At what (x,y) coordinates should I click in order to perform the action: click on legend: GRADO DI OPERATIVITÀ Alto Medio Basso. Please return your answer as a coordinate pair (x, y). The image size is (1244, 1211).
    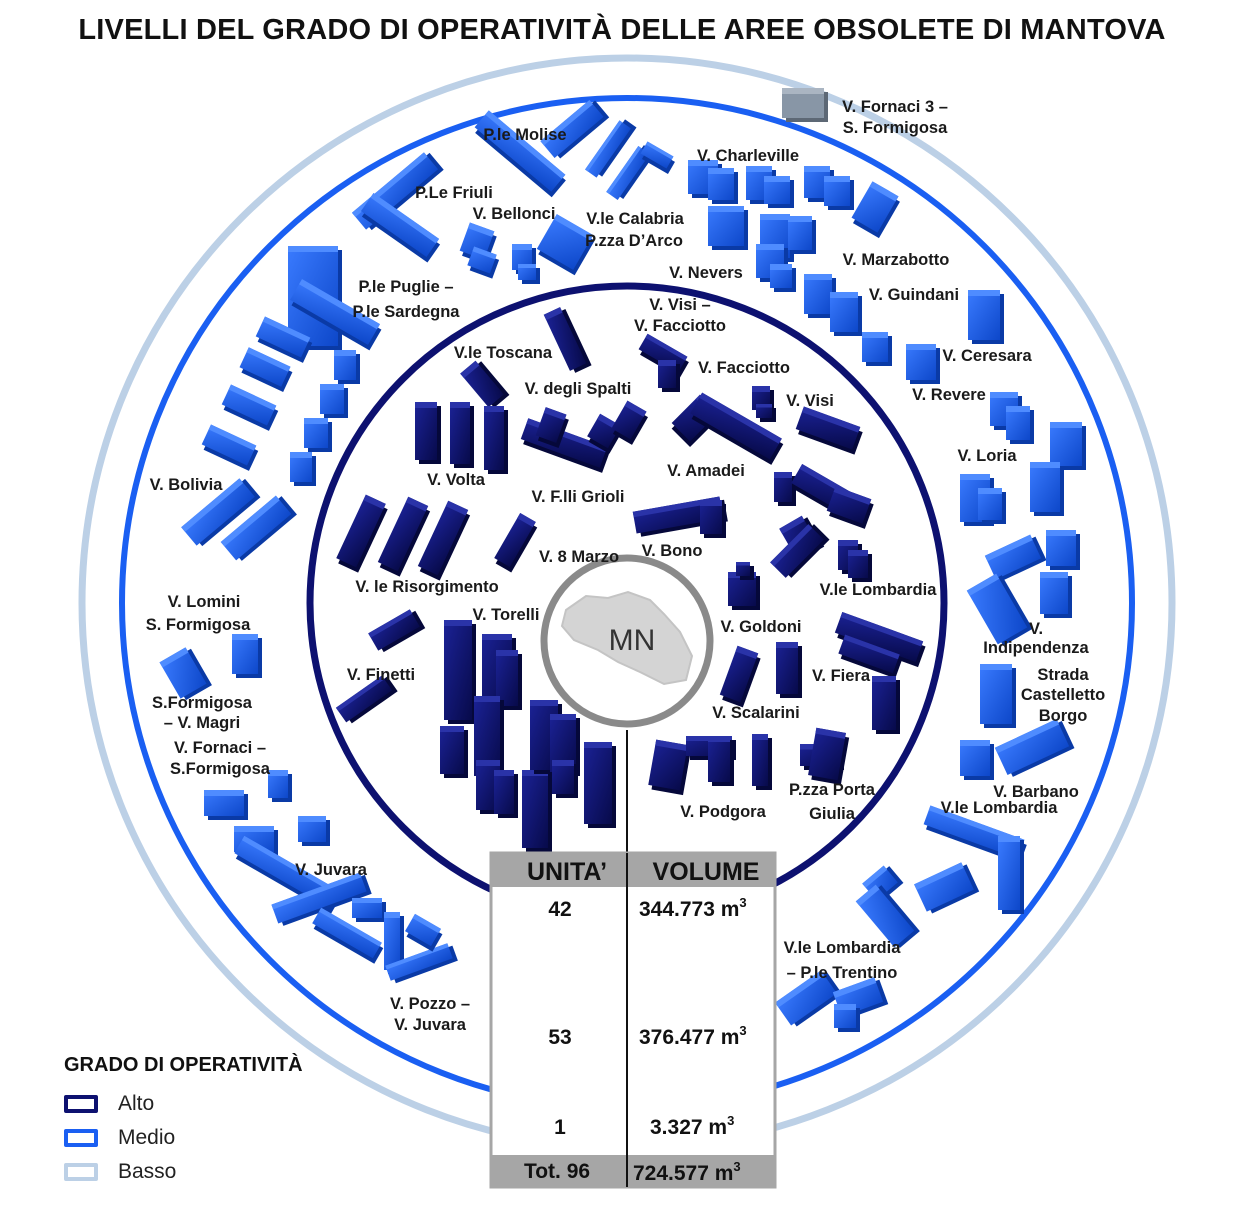
    Looking at the image, I should click on (183, 1121).